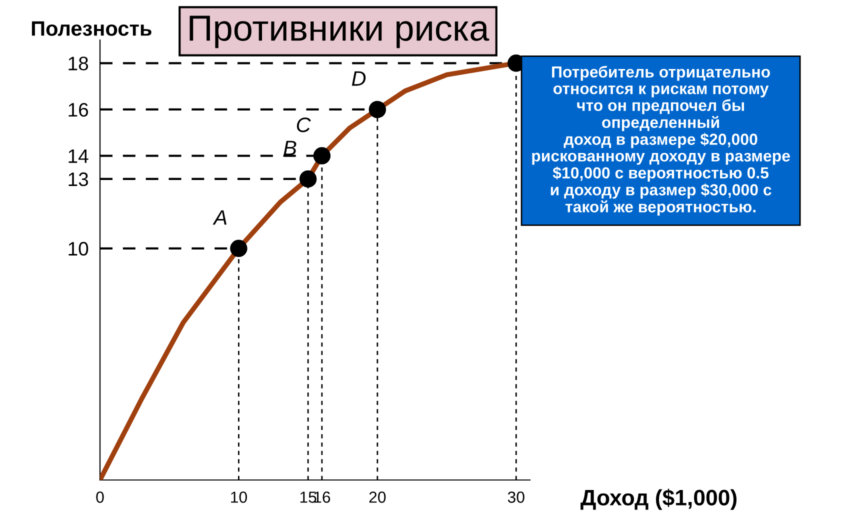 The height and width of the screenshot is (521, 845). I want to click on annotation: B, so click(290, 148).